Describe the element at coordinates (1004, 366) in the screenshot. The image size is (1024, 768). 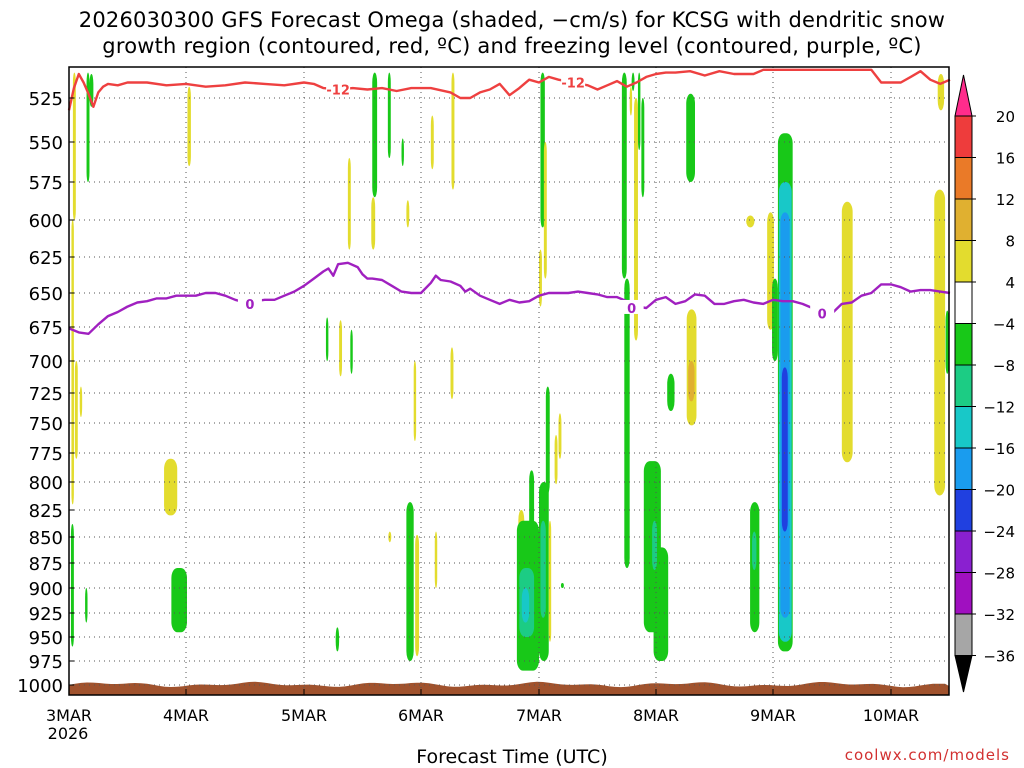
I see `colorbar-label: −8` at that location.